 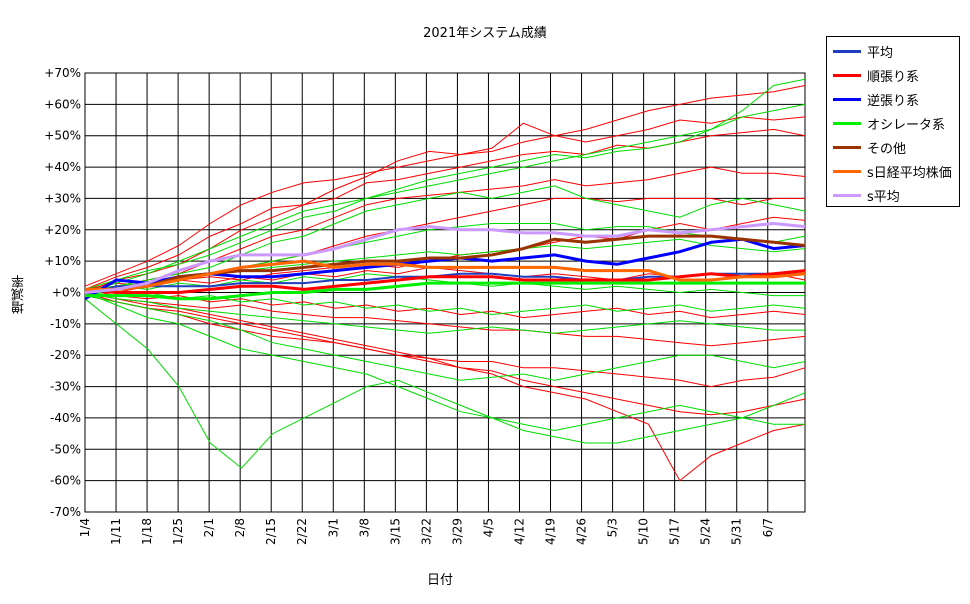 I want to click on legend-item: その他, so click(x=893, y=147).